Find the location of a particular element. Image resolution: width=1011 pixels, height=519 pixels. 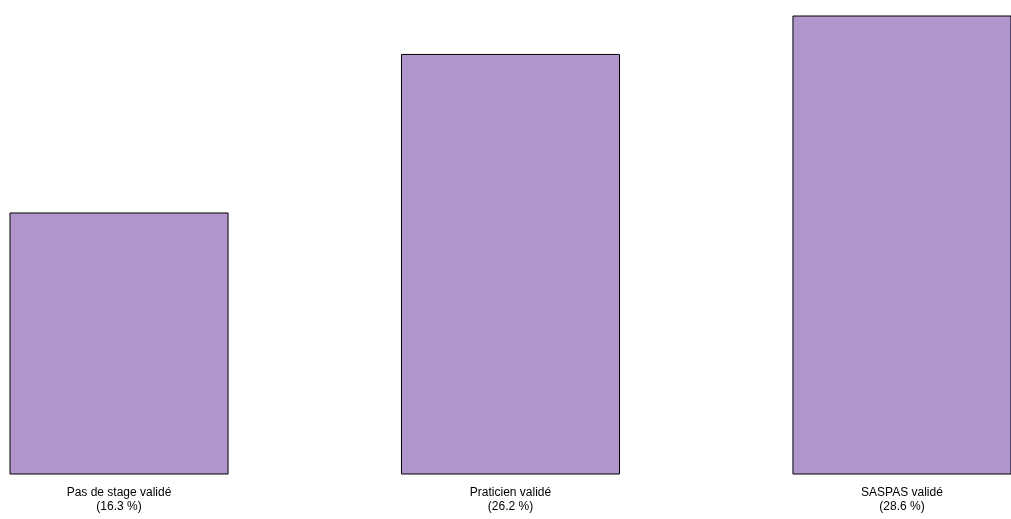

x-tick-label: Praticien validé is located at coordinates (510, 491).